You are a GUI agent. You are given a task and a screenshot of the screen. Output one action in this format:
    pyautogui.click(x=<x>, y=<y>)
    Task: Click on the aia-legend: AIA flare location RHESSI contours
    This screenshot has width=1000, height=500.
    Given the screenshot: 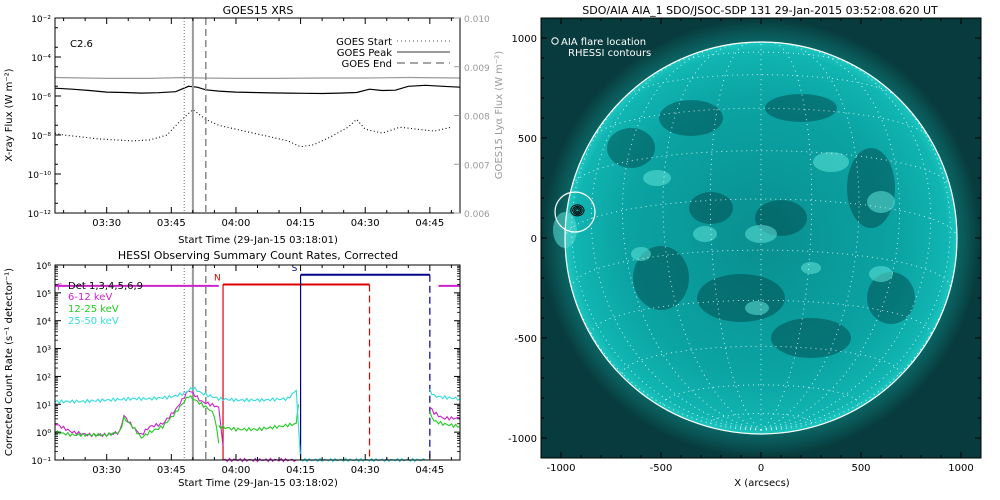 What is the action you would take?
    pyautogui.click(x=601, y=48)
    